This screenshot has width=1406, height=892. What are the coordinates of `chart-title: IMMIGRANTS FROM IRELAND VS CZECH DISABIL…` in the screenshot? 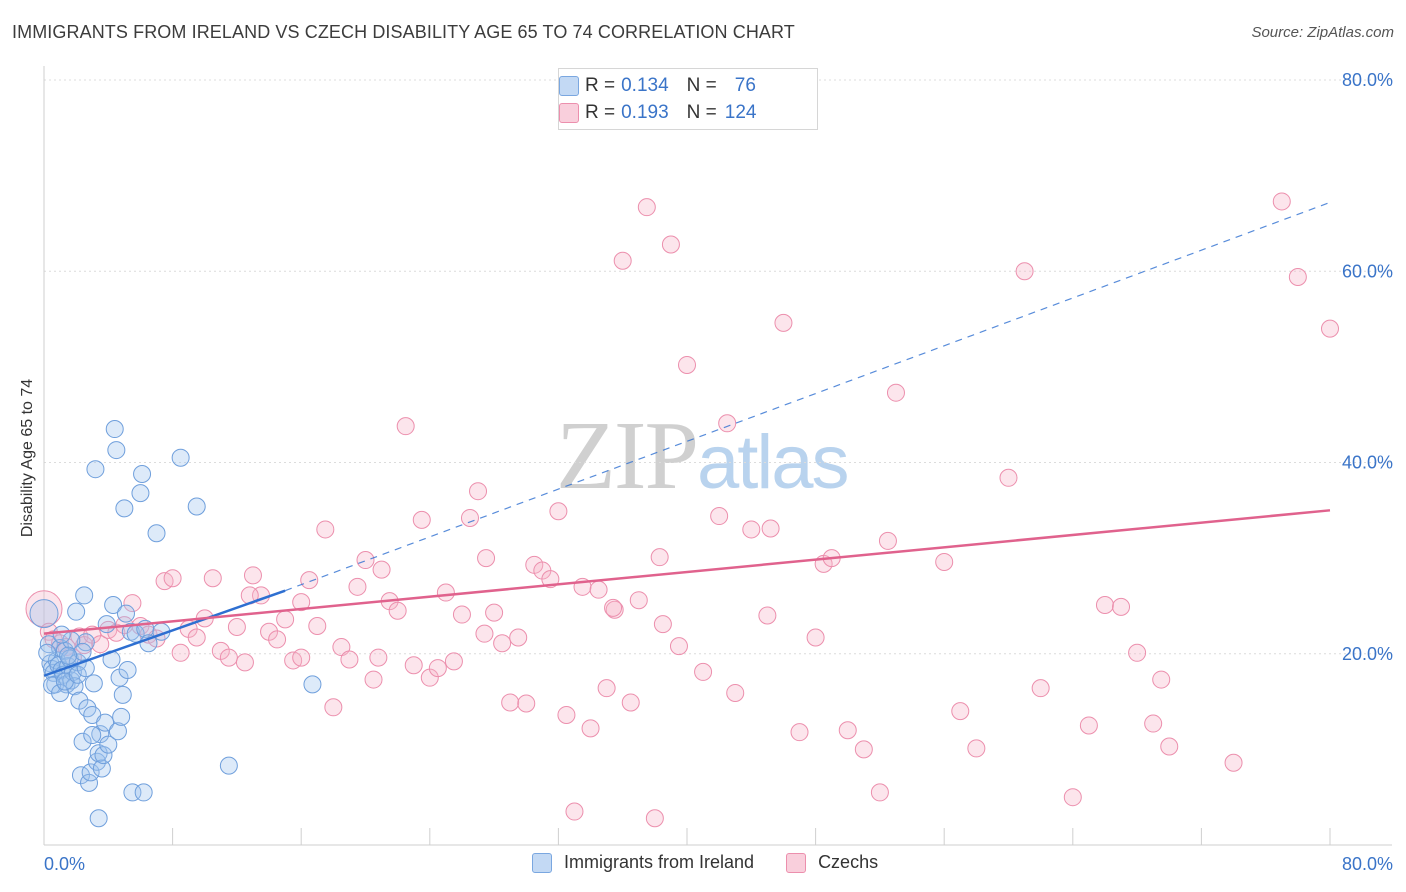 It's located at (403, 32).